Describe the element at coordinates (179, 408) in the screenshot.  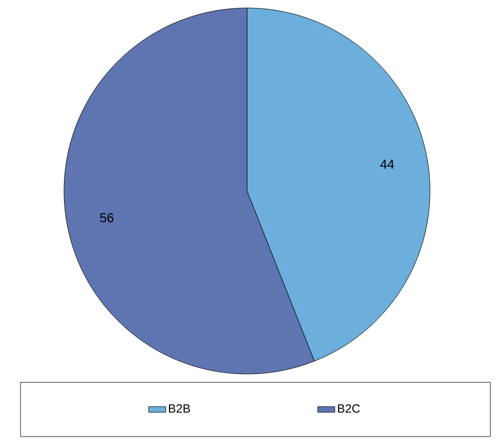
I see `legend-label: B2B` at that location.